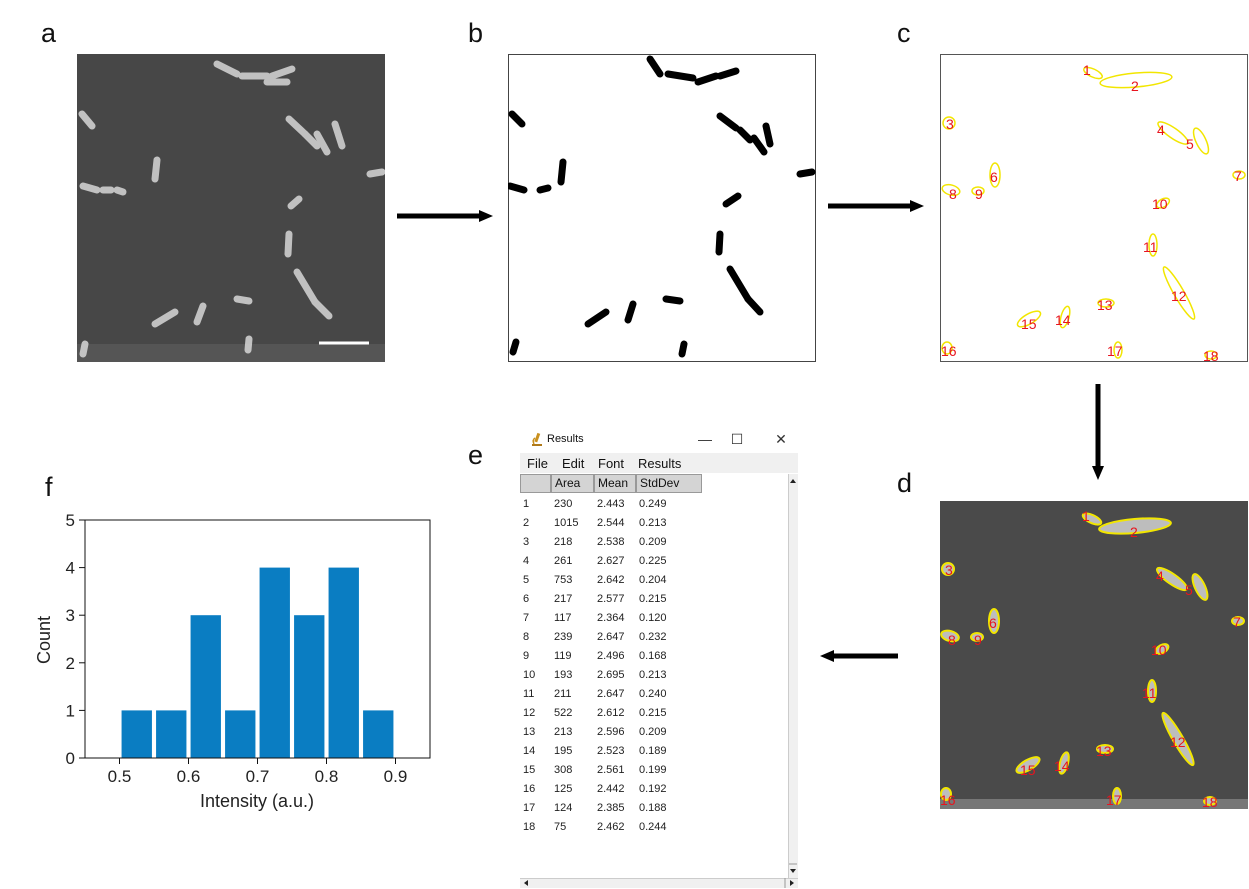 The width and height of the screenshot is (1249, 889). What do you see at coordinates (793, 676) in the screenshot?
I see `vertical-scrollbar` at bounding box center [793, 676].